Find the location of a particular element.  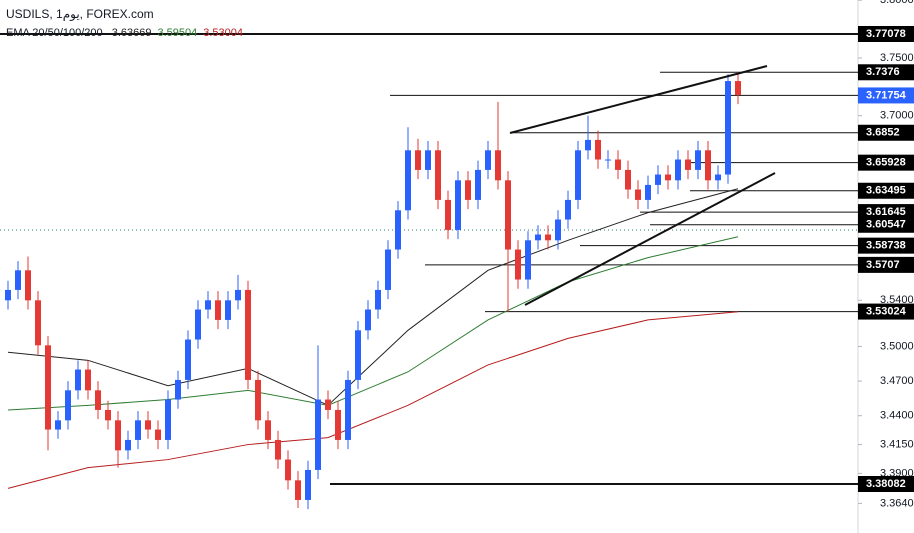

level-label: 3.61645 is located at coordinates (886, 212).